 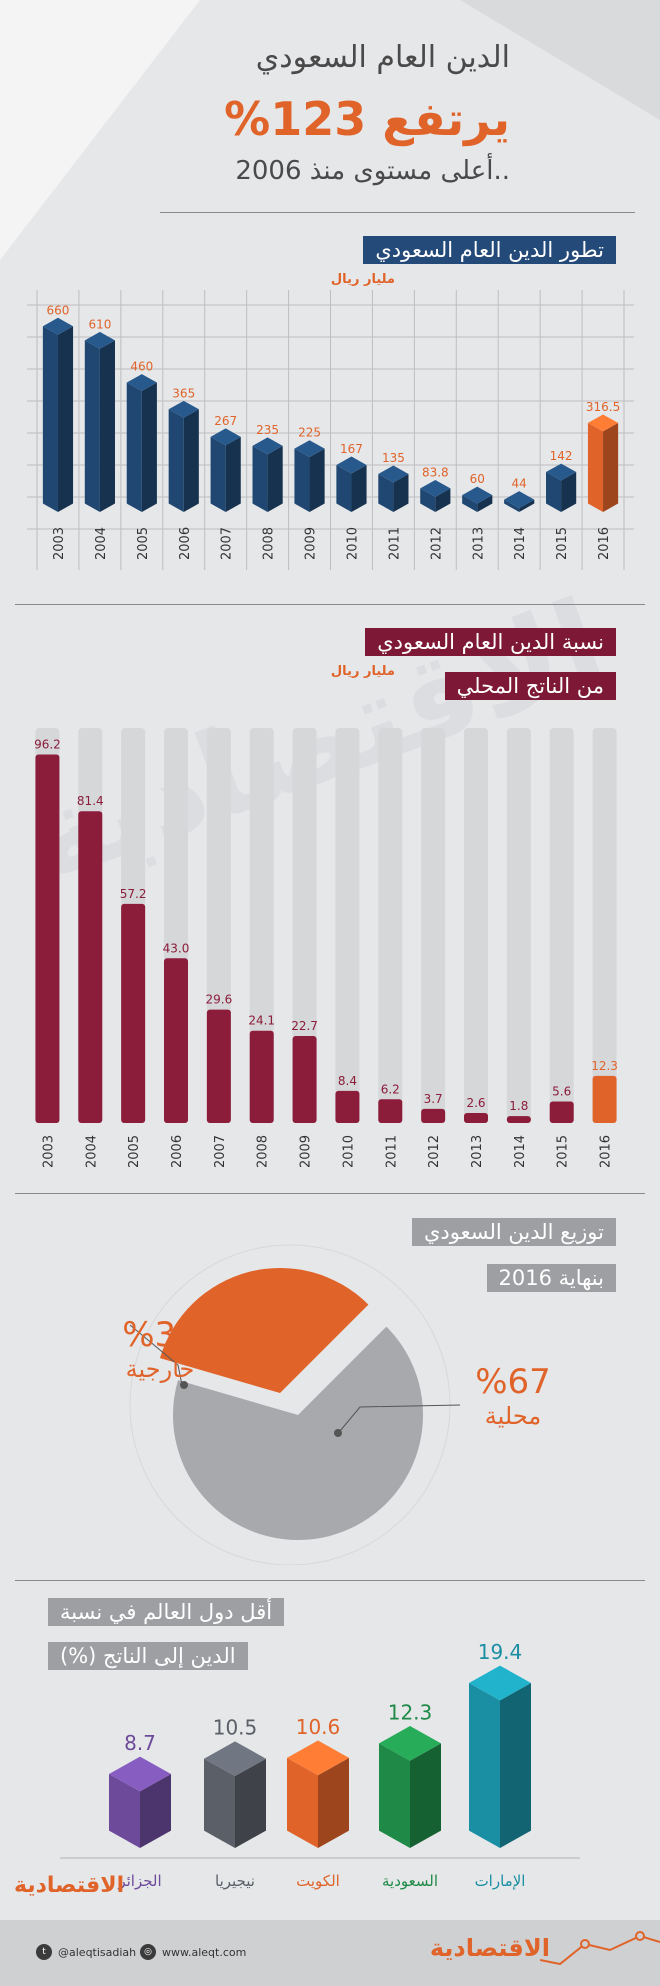 What do you see at coordinates (47, 938) in the screenshot?
I see `bar-2003` at bounding box center [47, 938].